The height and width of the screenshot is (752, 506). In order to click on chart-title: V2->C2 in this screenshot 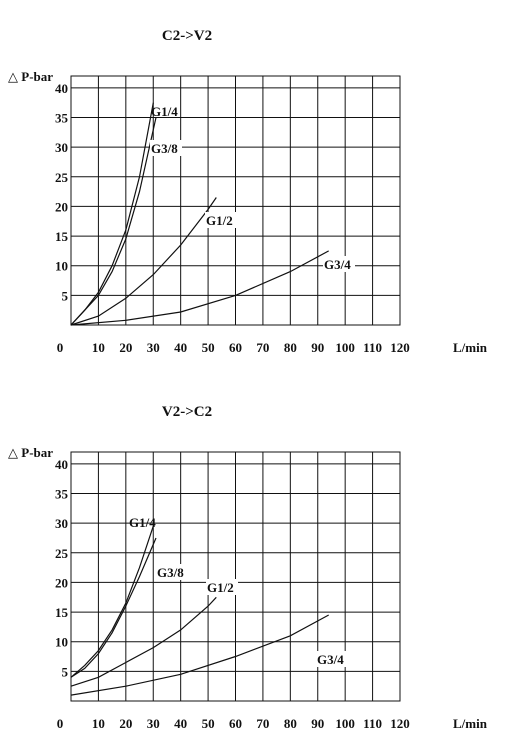, I will do `click(187, 412)`.